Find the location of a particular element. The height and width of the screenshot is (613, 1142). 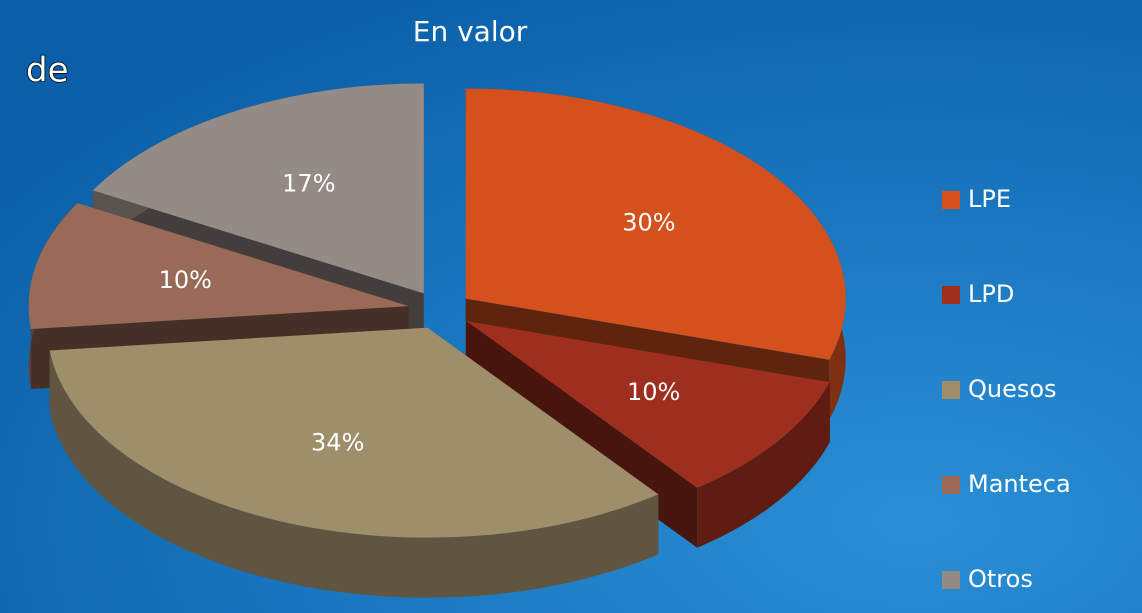

legend-label: LPE is located at coordinates (989, 199).